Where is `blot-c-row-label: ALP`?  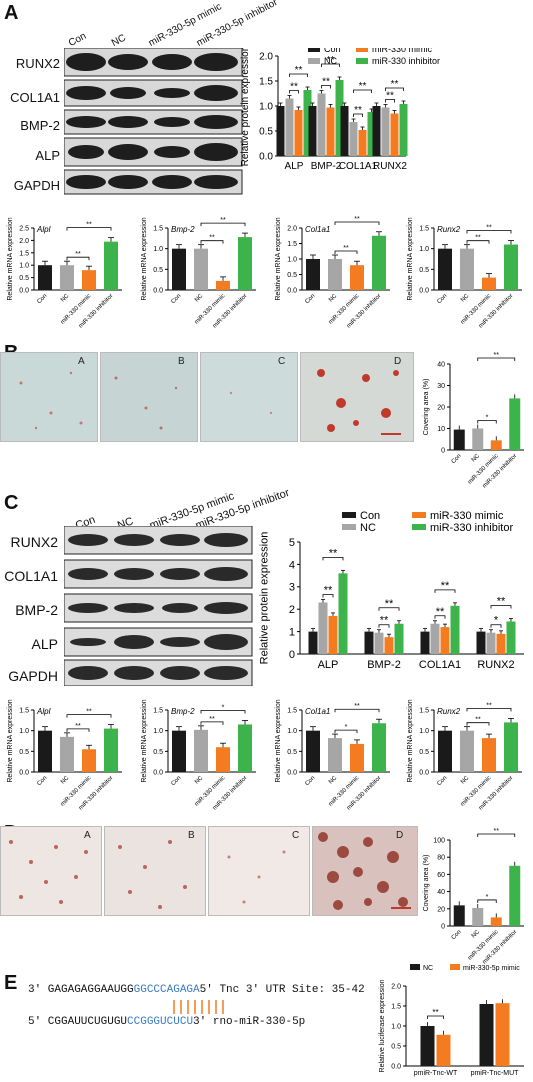
blot-c-row-label: ALP is located at coordinates (44, 644).